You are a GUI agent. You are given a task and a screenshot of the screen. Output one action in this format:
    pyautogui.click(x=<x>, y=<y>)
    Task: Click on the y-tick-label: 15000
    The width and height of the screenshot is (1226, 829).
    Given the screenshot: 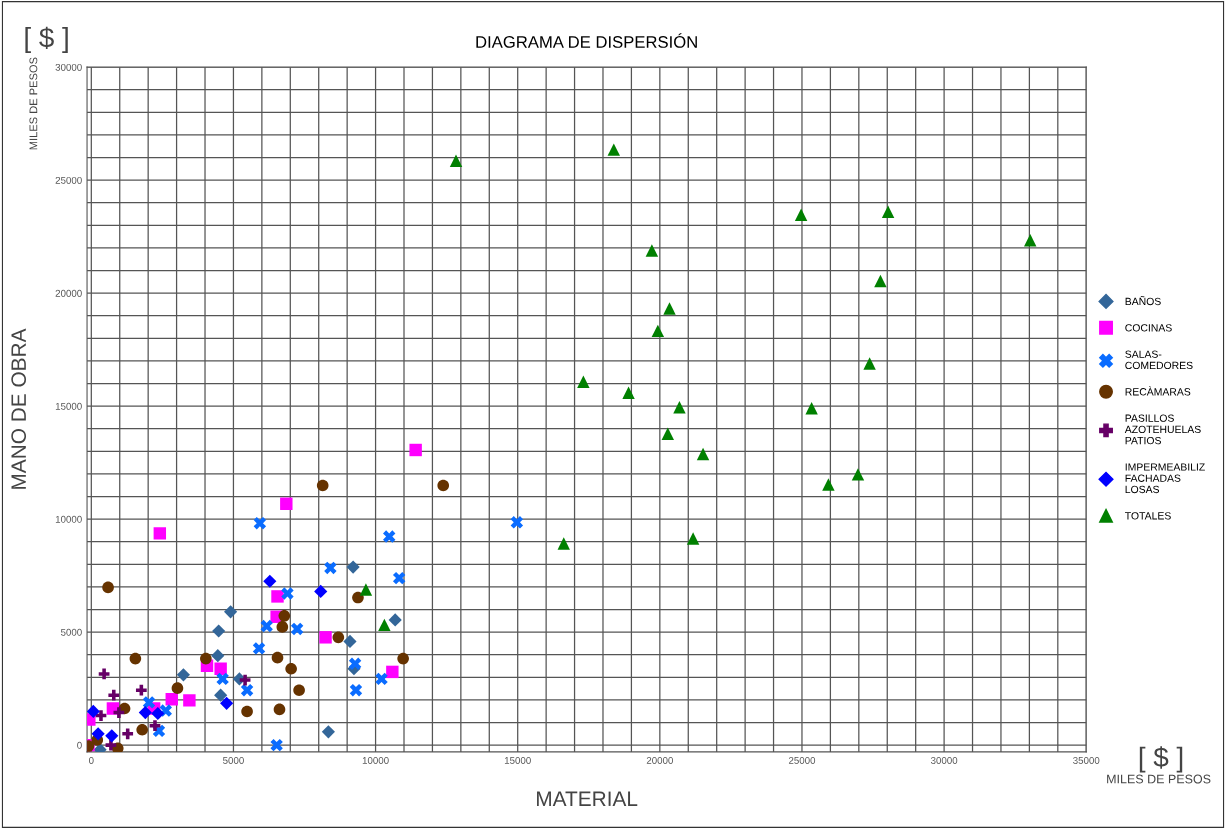 What is the action you would take?
    pyautogui.click(x=68, y=406)
    